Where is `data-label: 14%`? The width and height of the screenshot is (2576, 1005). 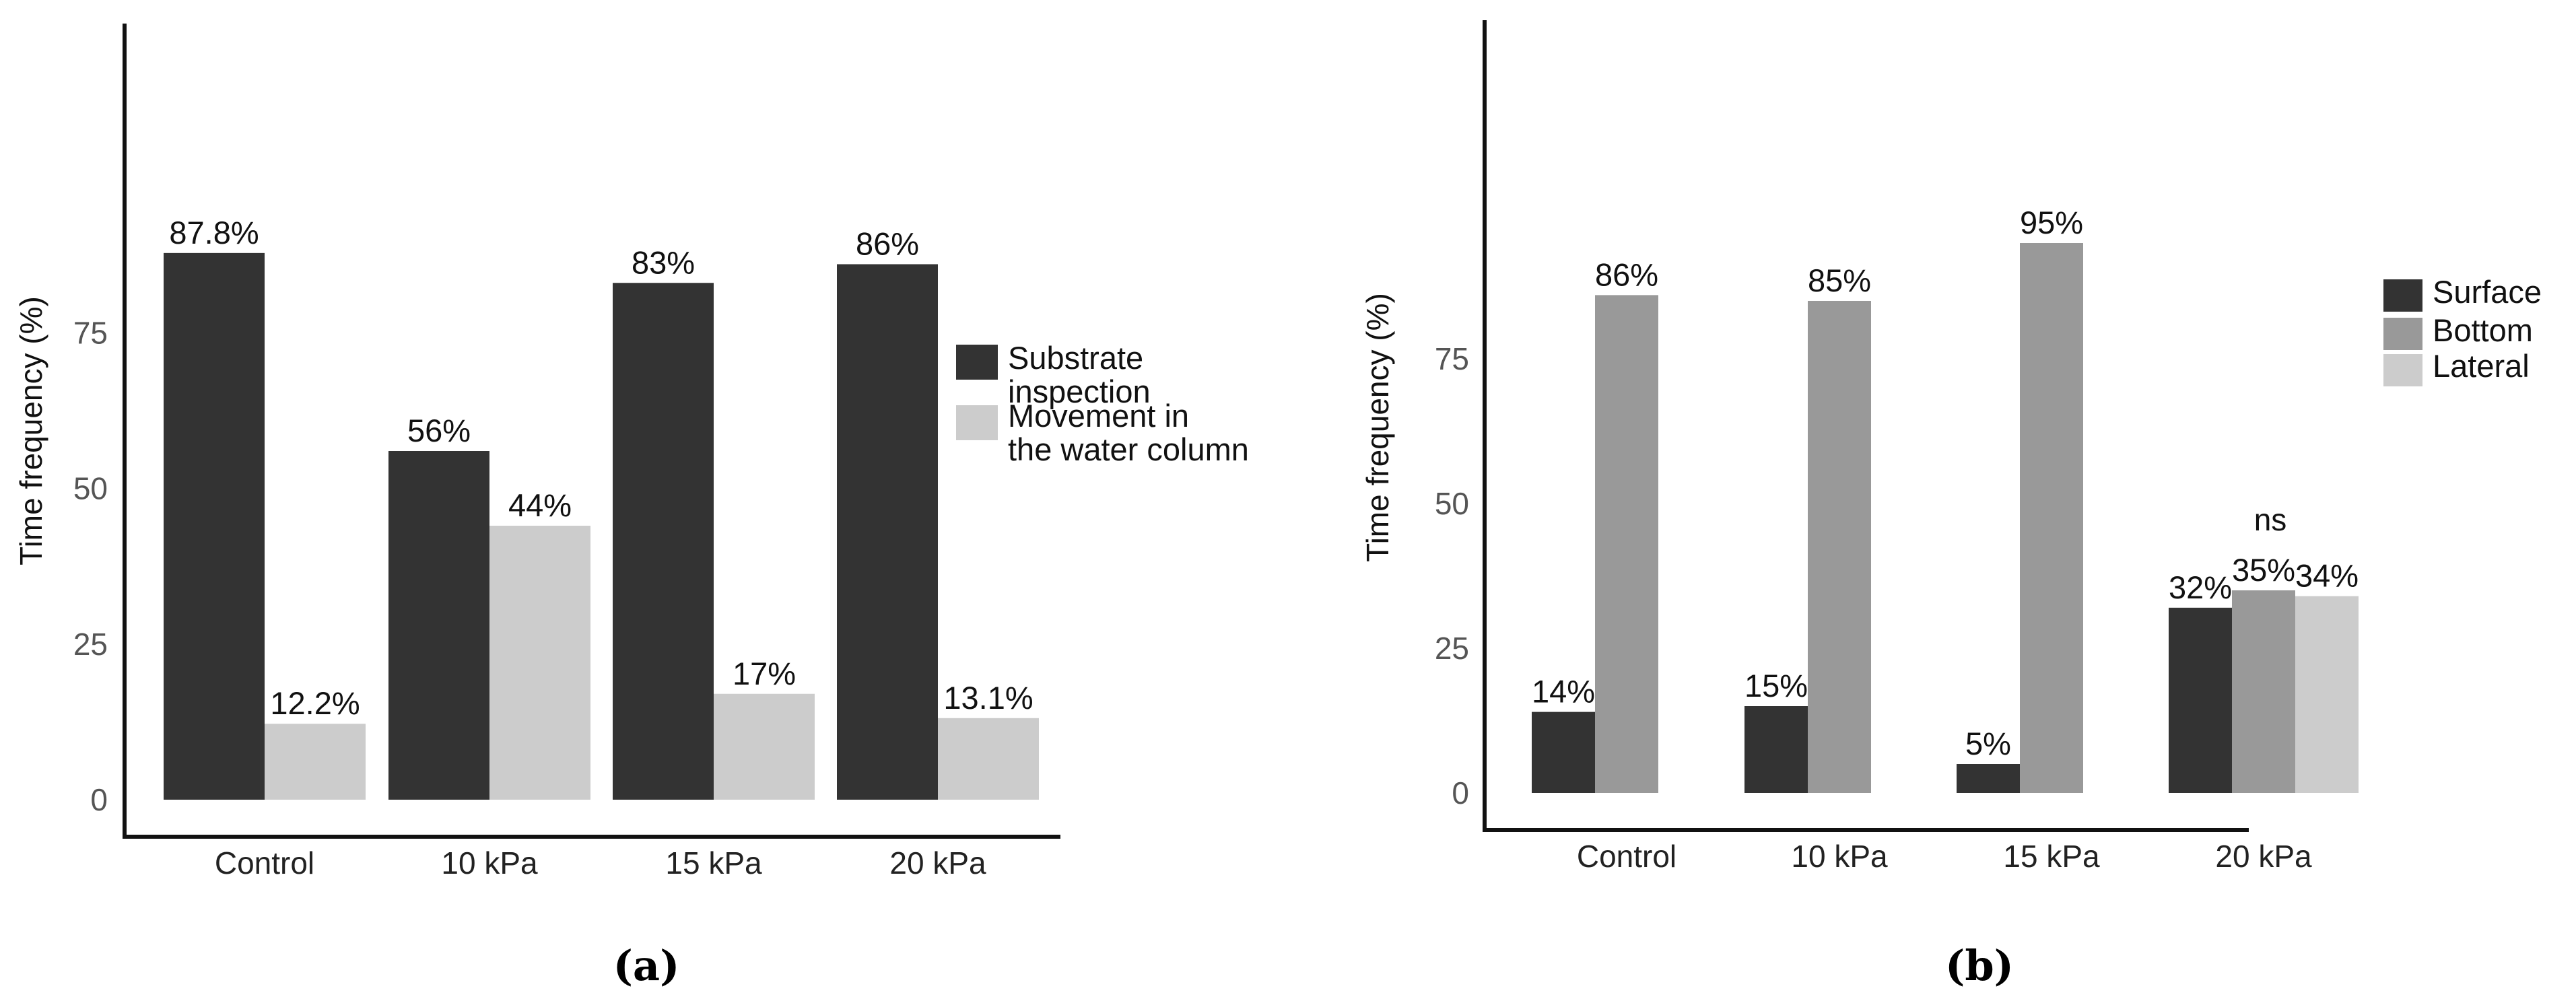 data-label: 14% is located at coordinates (1564, 692).